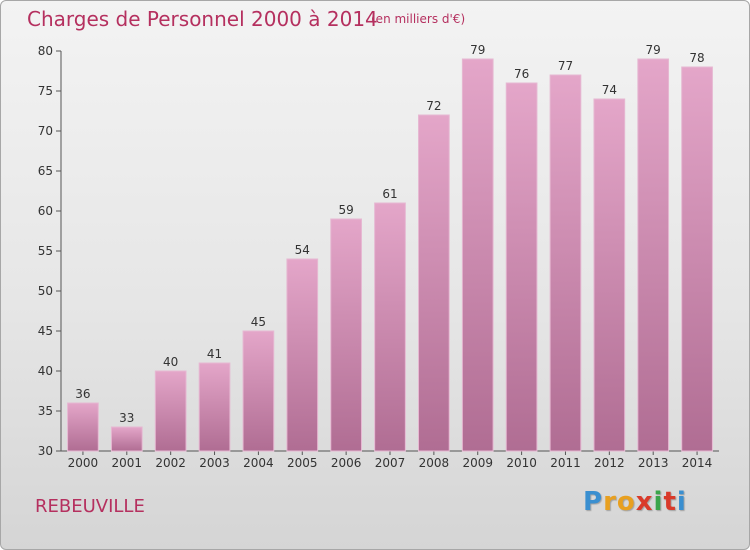 The image size is (750, 550). What do you see at coordinates (45, 91) in the screenshot?
I see `y-tick-label: 75` at bounding box center [45, 91].